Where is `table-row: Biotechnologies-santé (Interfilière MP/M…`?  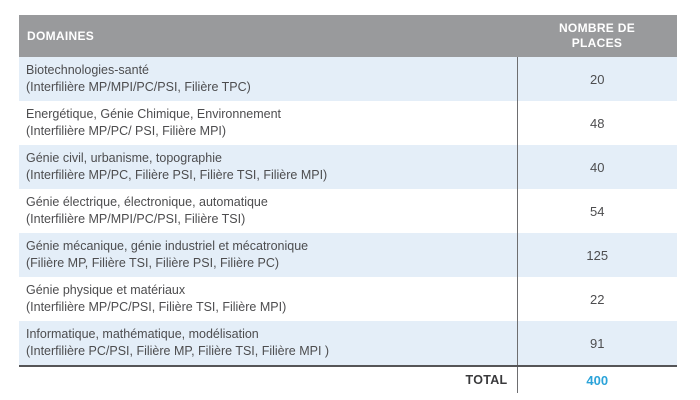 table-row: Biotechnologies-santé (Interfilière MP/M… is located at coordinates (348, 79).